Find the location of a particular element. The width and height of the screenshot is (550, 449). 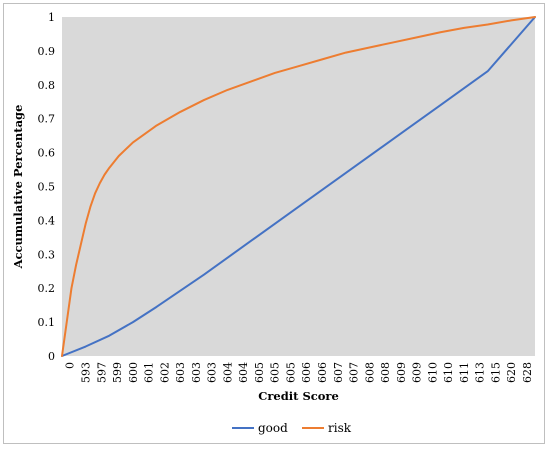

y-tick-label: 0.1 is located at coordinates (47, 322).